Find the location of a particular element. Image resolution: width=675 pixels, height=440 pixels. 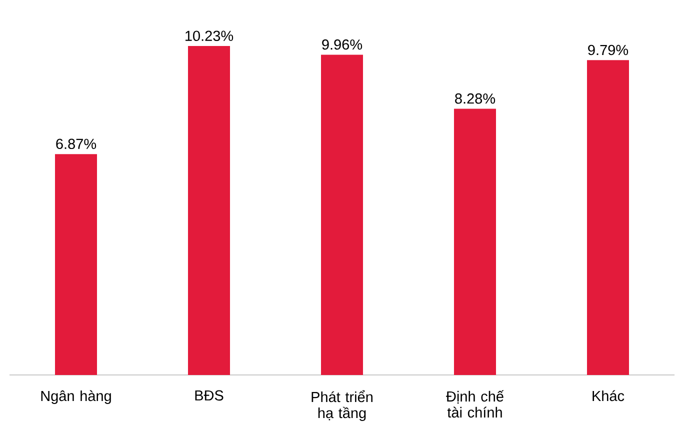

x-tick-label: Khác is located at coordinates (608, 396).